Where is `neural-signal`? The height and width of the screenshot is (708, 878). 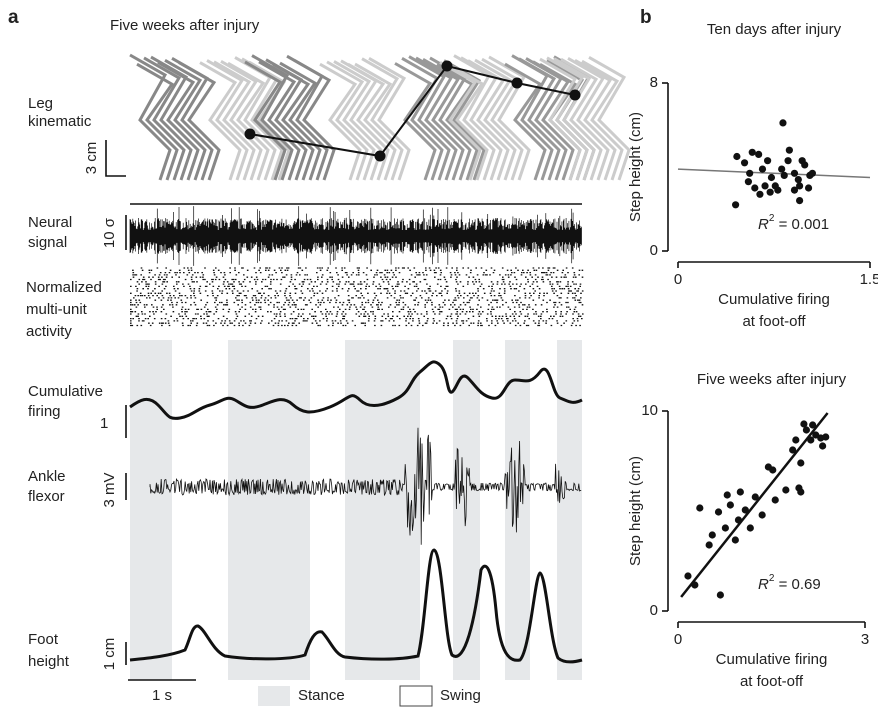 neural-signal is located at coordinates (355, 236).